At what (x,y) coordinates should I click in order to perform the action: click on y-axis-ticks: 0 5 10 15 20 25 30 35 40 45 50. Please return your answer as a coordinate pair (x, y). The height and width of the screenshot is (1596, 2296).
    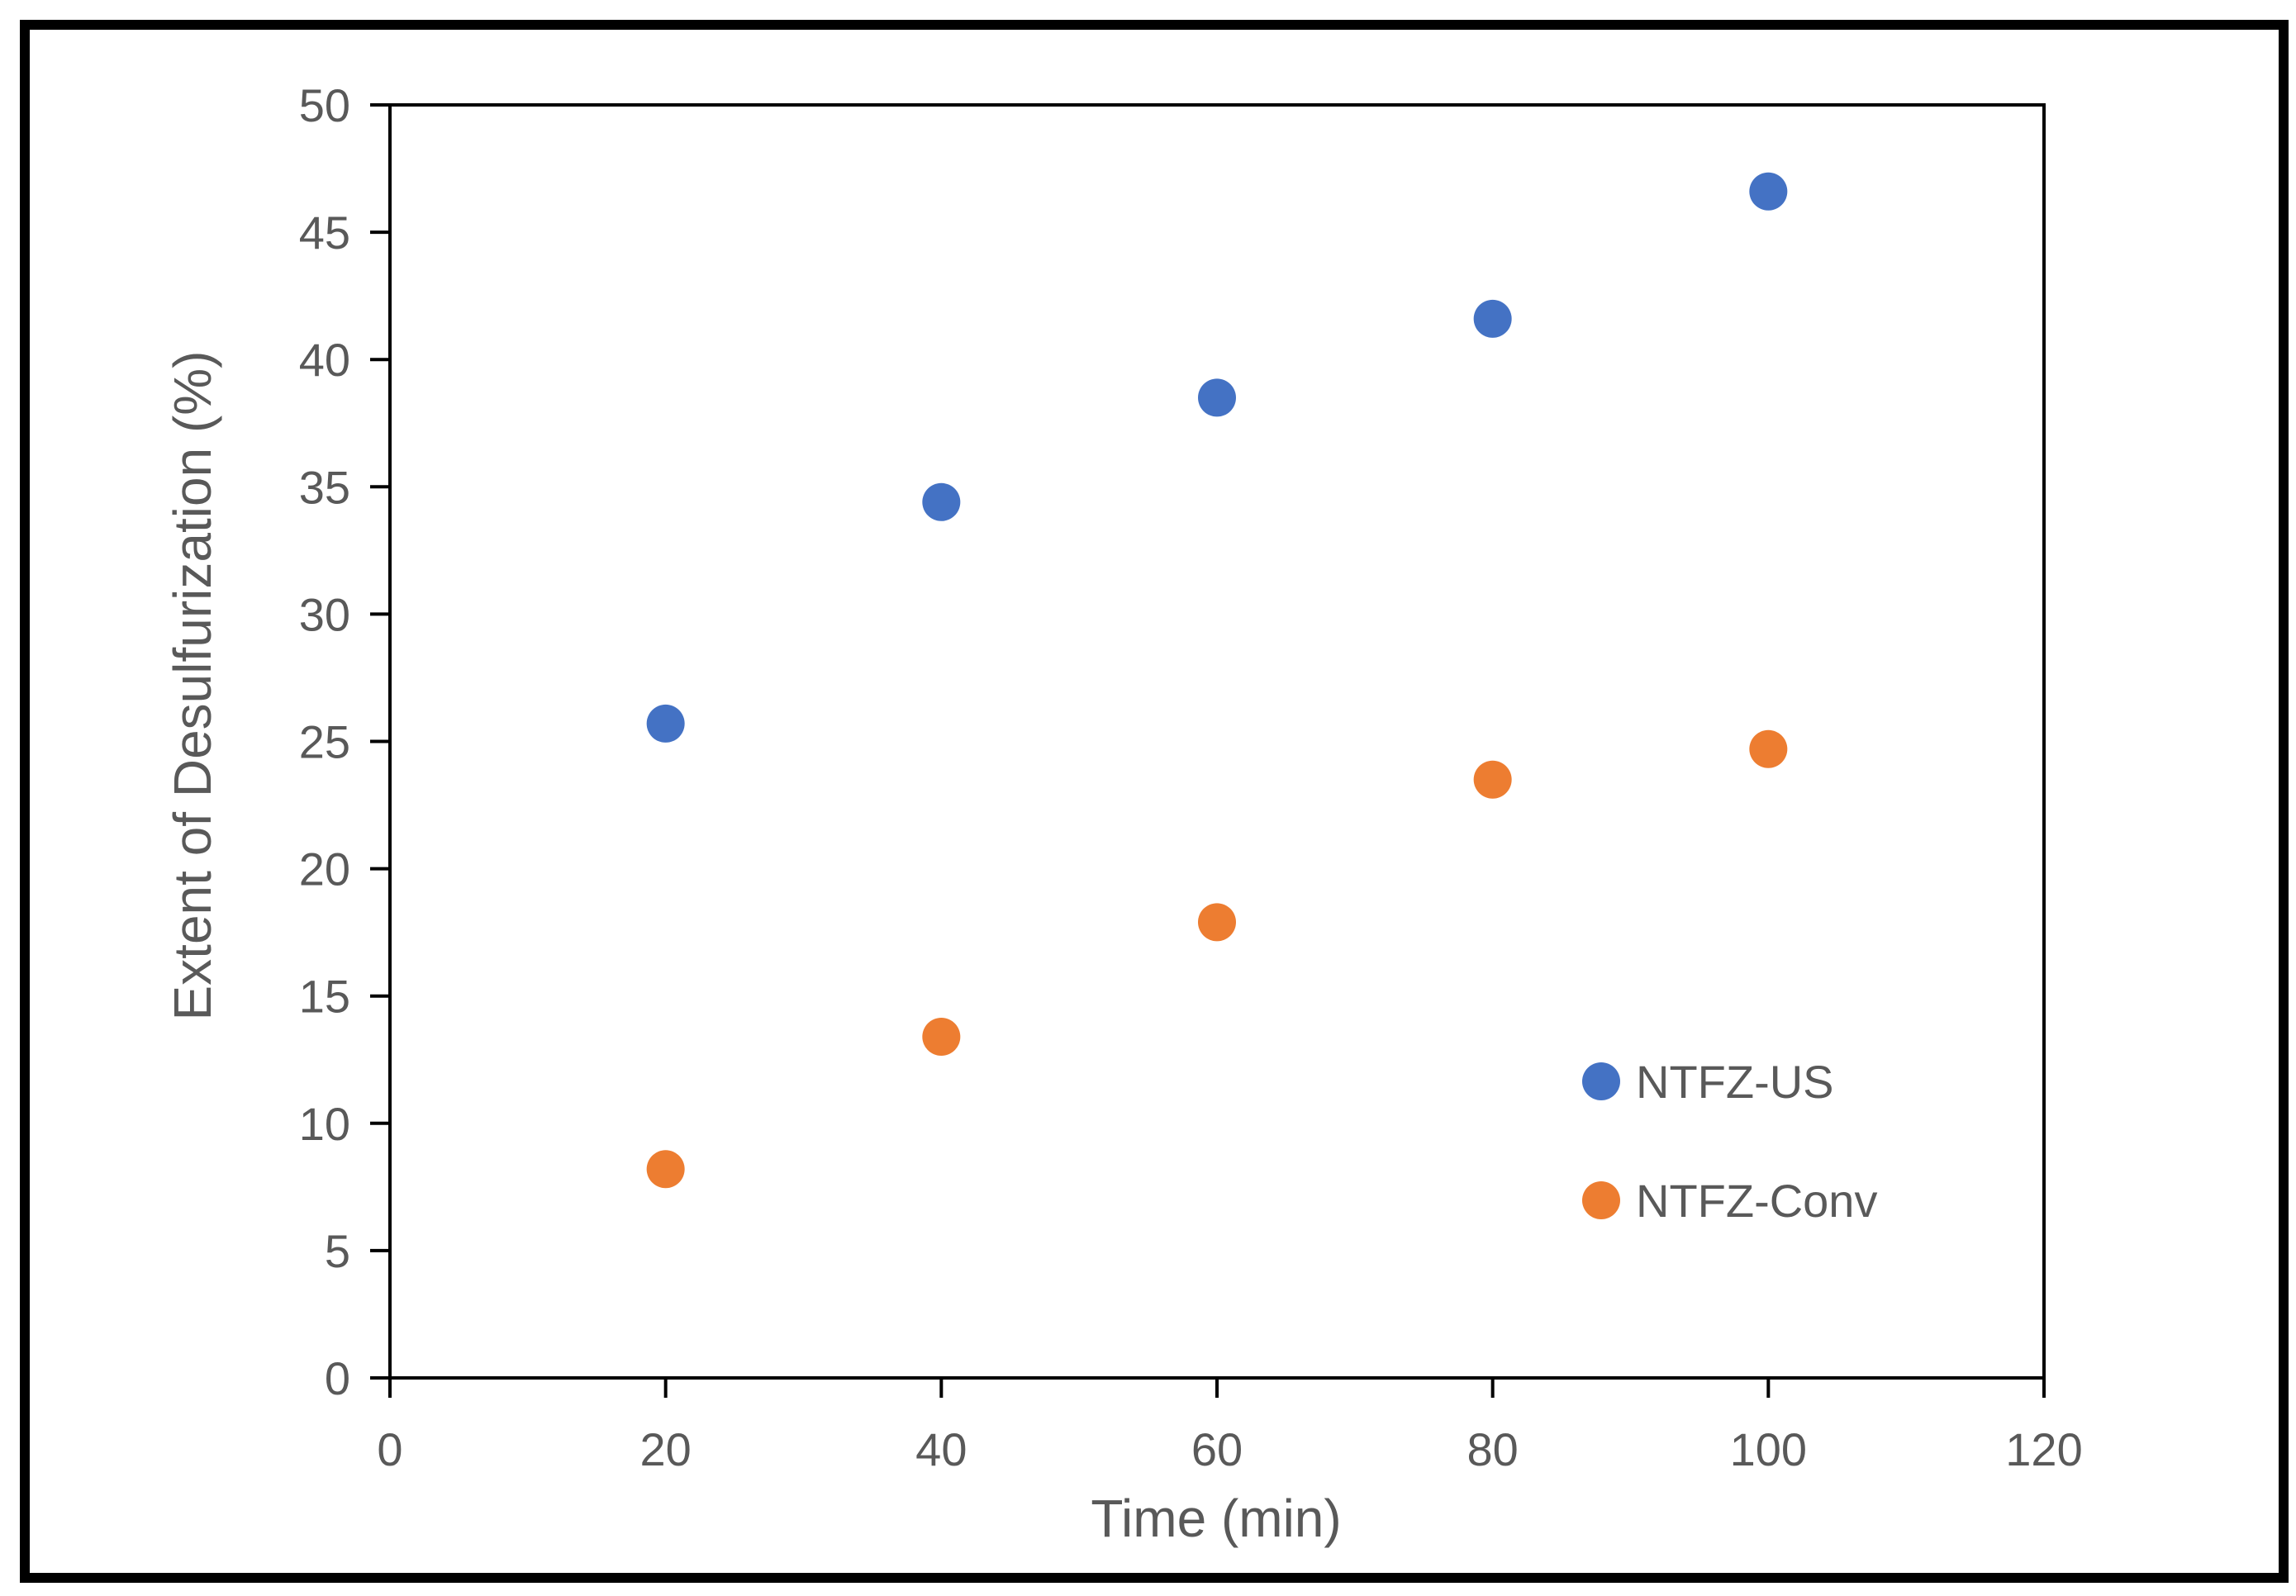
    Looking at the image, I should click on (344, 741).